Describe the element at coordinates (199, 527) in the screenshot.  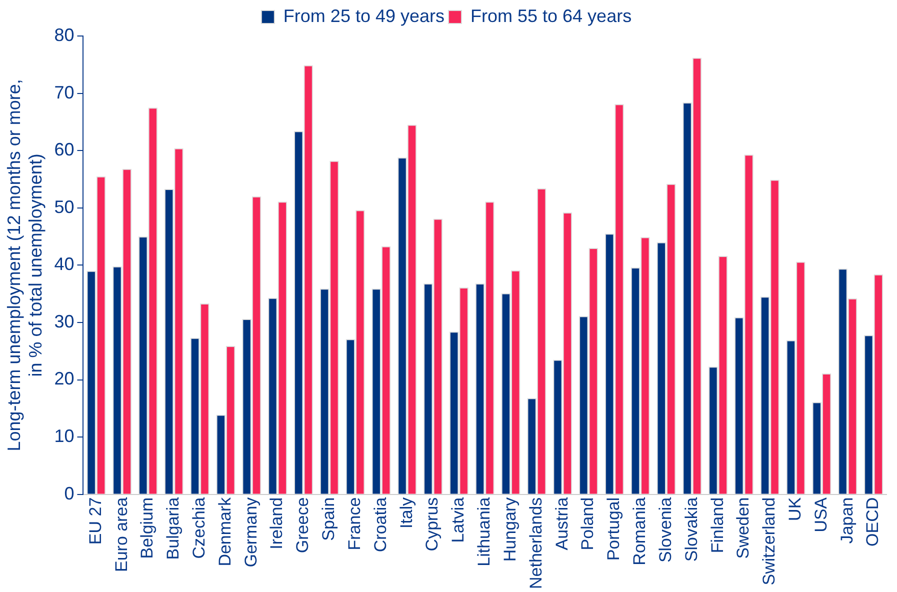
I see `x-tick-label: Czechia` at that location.